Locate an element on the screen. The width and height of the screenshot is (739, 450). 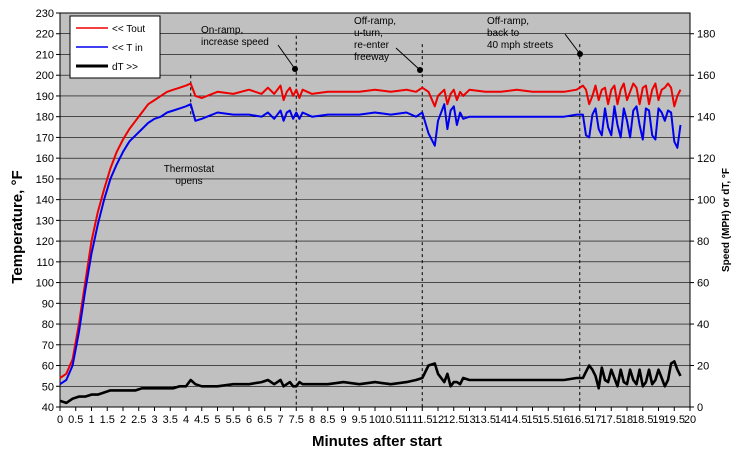
y-tick-label: 90 is located at coordinates (48, 304).